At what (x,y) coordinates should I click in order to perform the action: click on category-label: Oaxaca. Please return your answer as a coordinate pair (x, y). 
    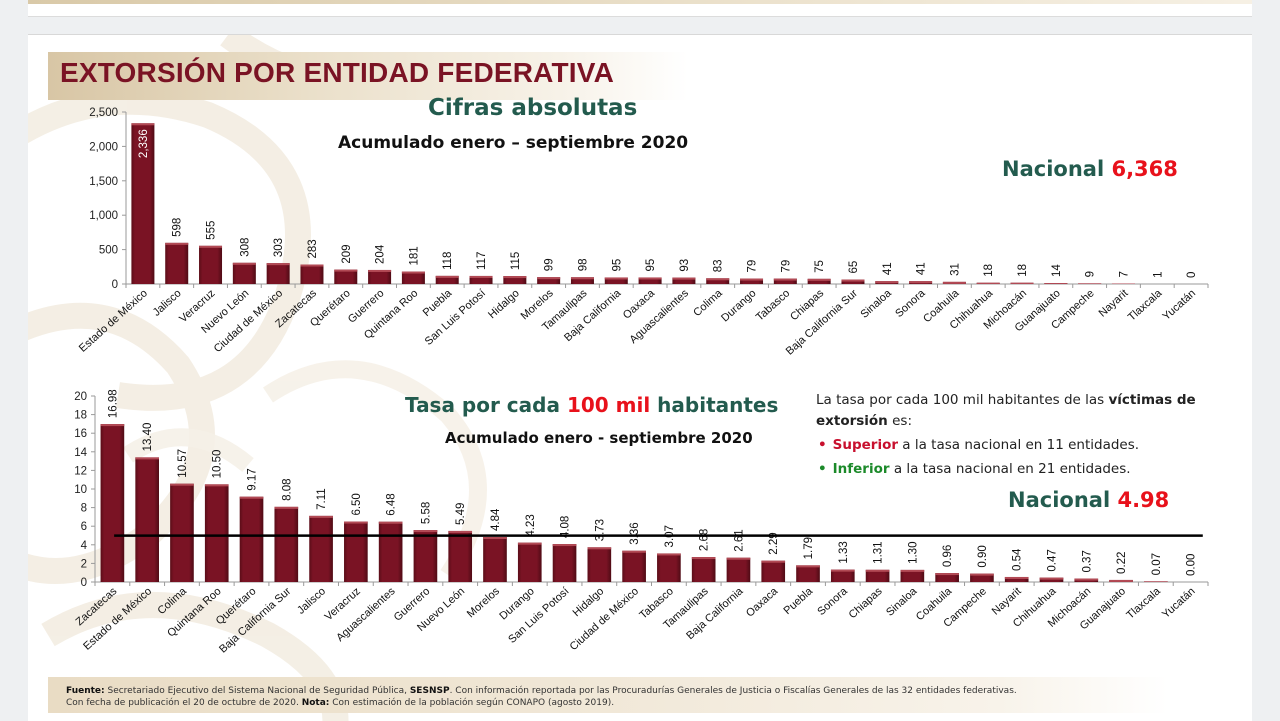
    Looking at the image, I should click on (762, 602).